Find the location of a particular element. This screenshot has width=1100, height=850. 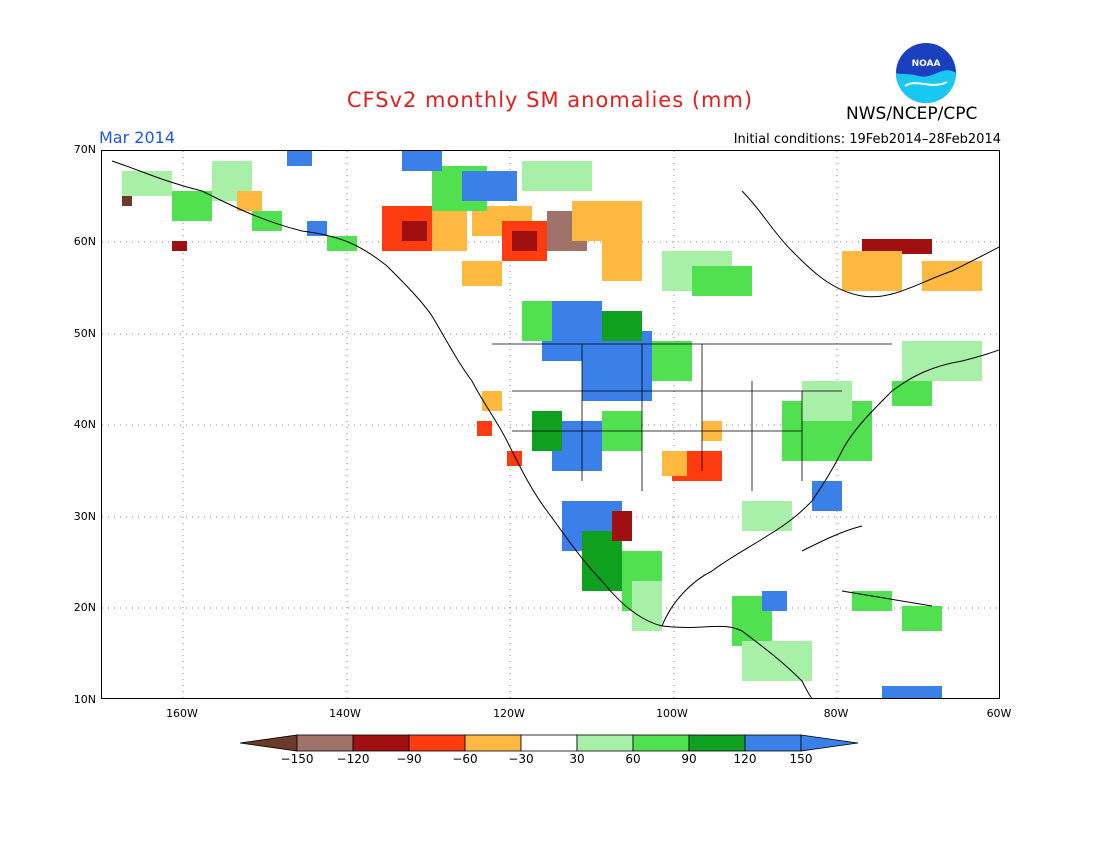

legend-label: −120 is located at coordinates (353, 759).